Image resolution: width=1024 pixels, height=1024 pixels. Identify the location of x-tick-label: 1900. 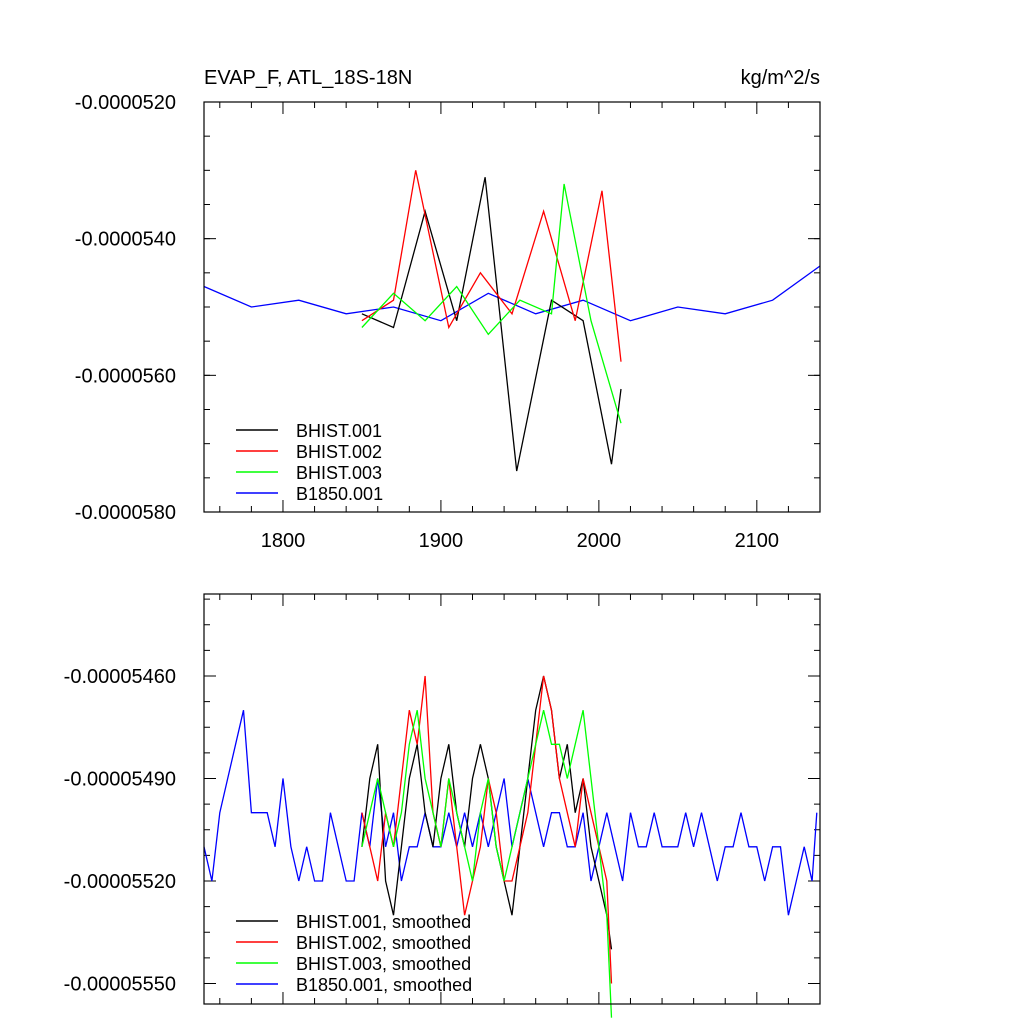
(441, 541).